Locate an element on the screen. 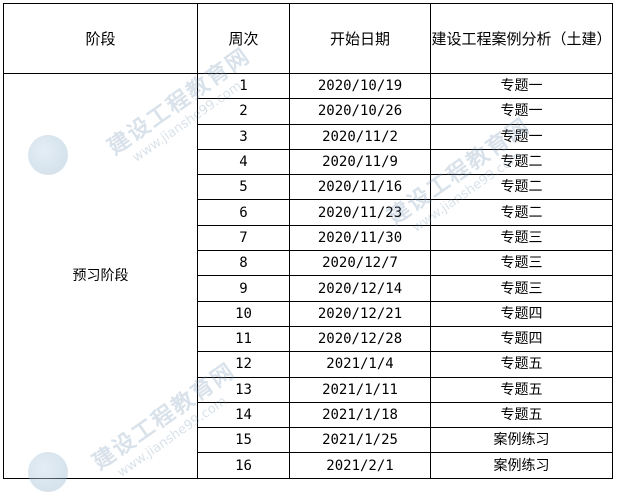  date-cell: 2020/12/7 is located at coordinates (360, 263).